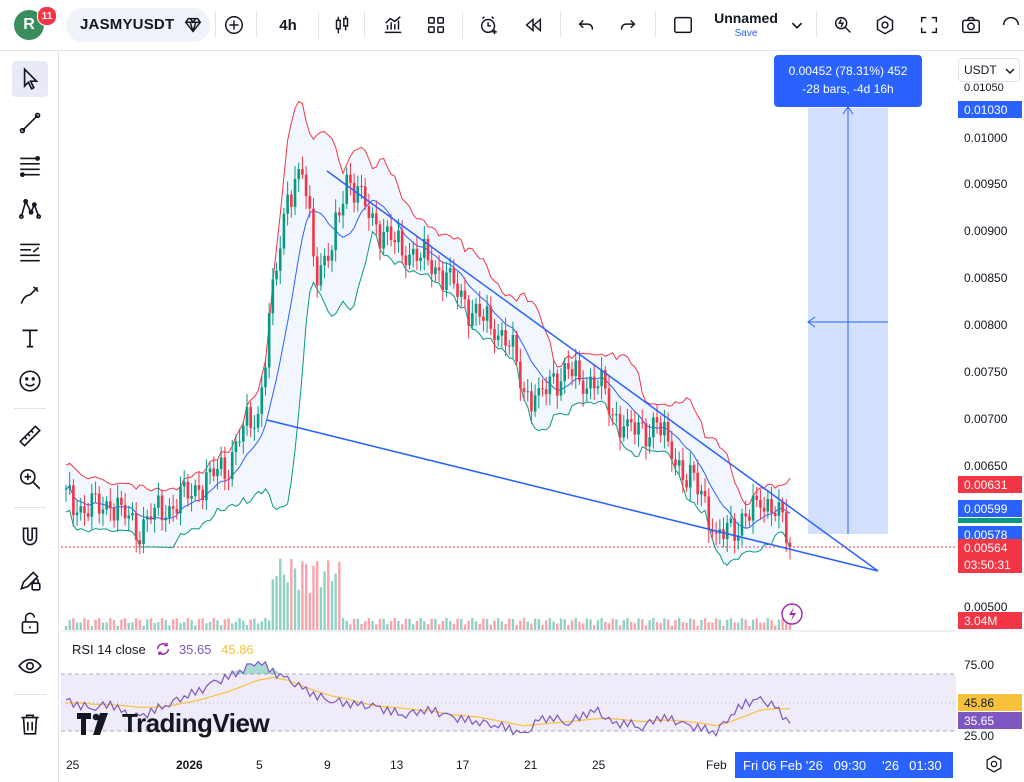 The height and width of the screenshot is (782, 1024). What do you see at coordinates (30, 537) in the screenshot?
I see `magnet-tool` at bounding box center [30, 537].